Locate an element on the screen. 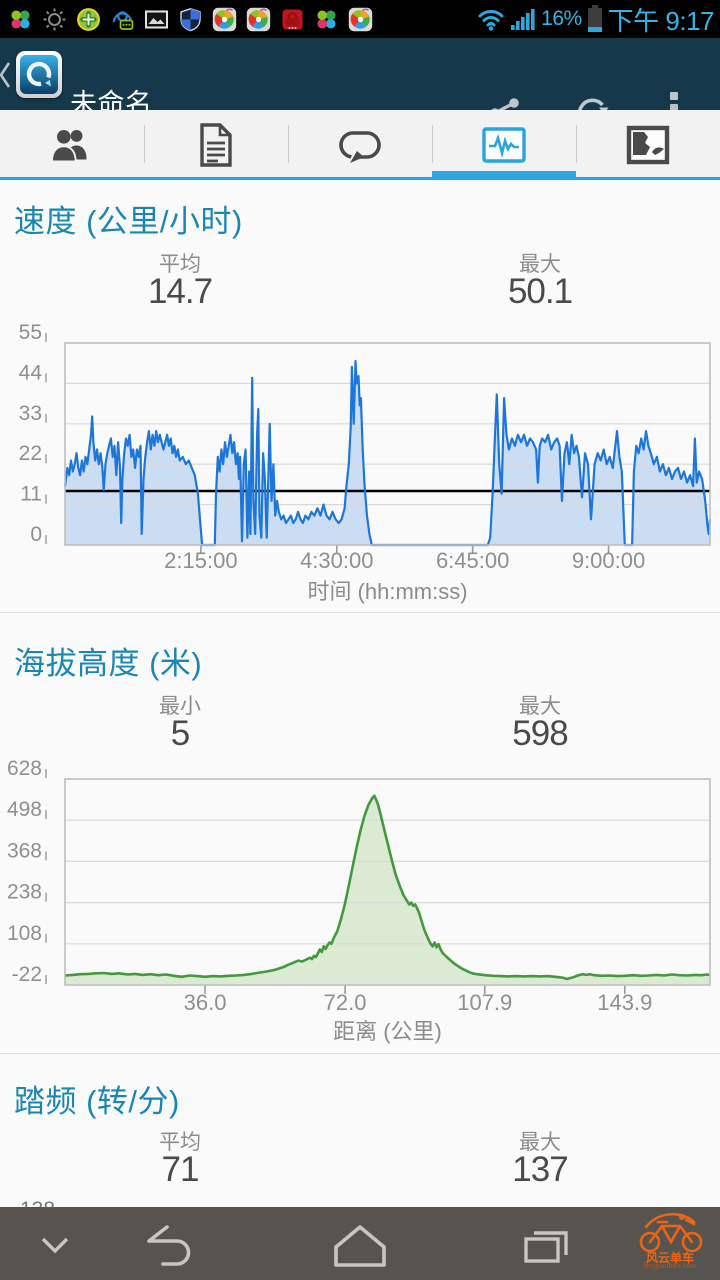 The height and width of the screenshot is (1280, 720). tab-underline is located at coordinates (360, 178).